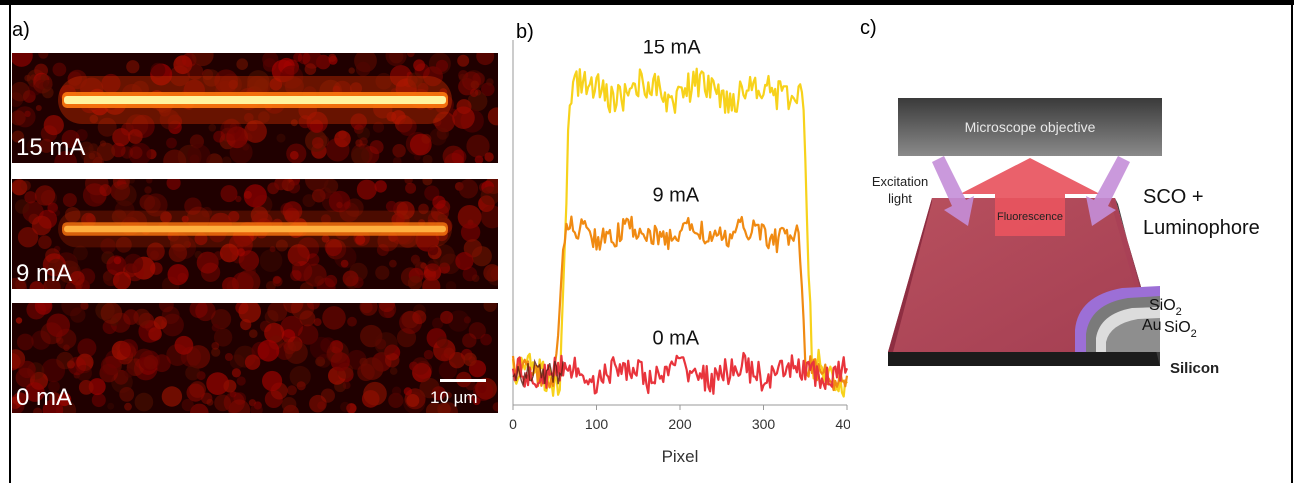 Image resolution: width=1294 pixels, height=483 pixels. I want to click on gold-label: Au, so click(1152, 325).